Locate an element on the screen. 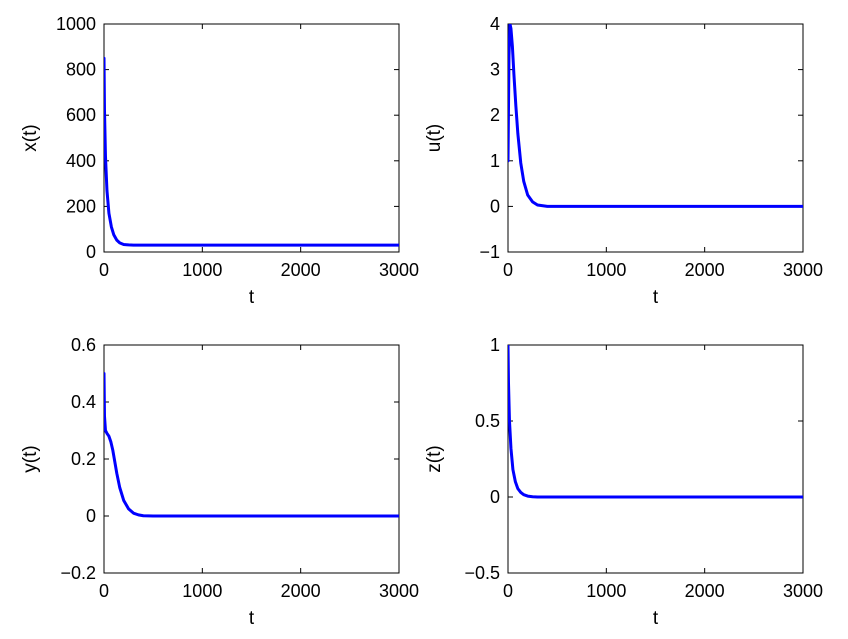 The image size is (848, 639). y-tick-label: 2 is located at coordinates (495, 115).